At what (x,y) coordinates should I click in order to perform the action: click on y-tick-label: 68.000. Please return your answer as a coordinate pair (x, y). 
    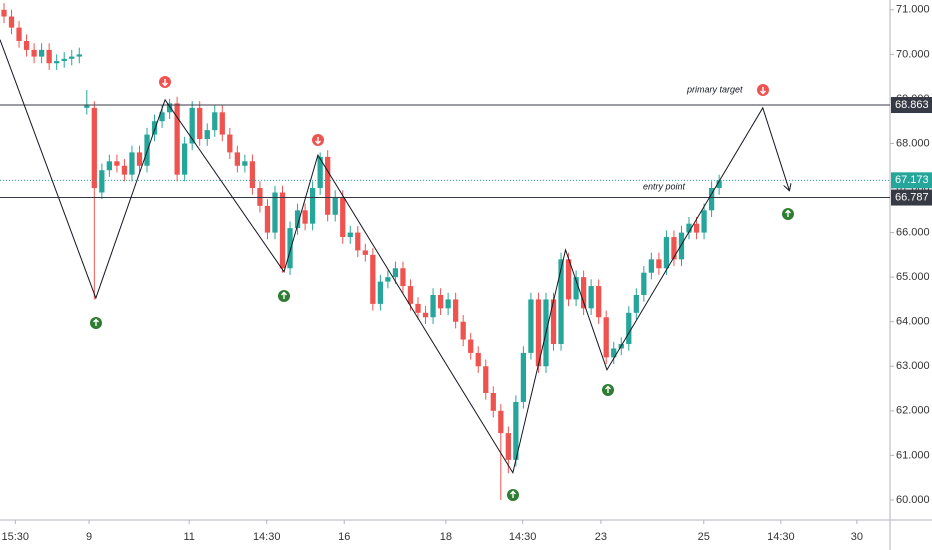
    Looking at the image, I should click on (913, 143).